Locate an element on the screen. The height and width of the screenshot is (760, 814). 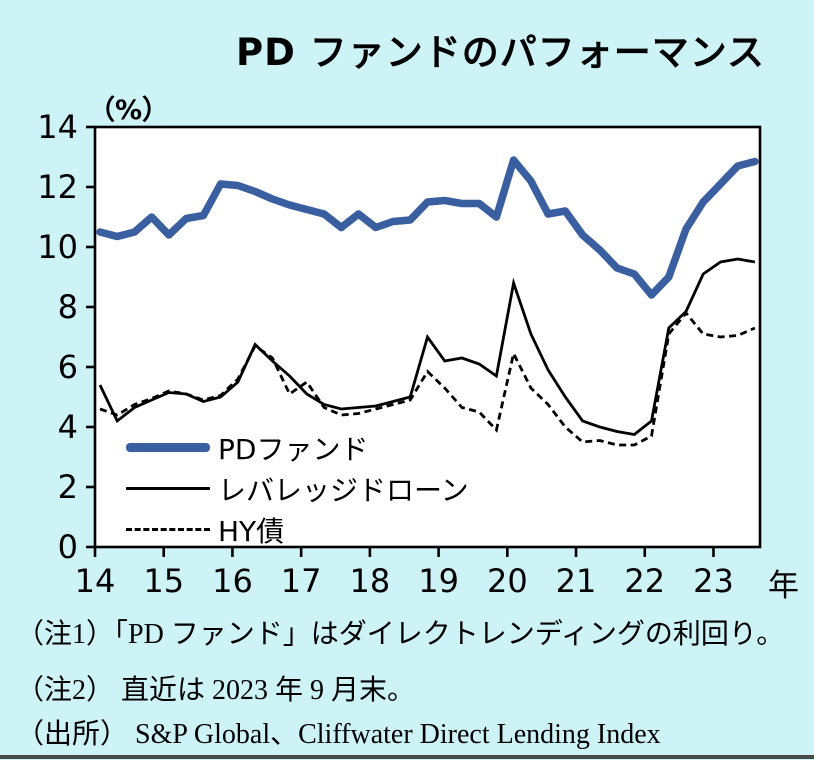
series-line-hy-bond is located at coordinates (427, 378).